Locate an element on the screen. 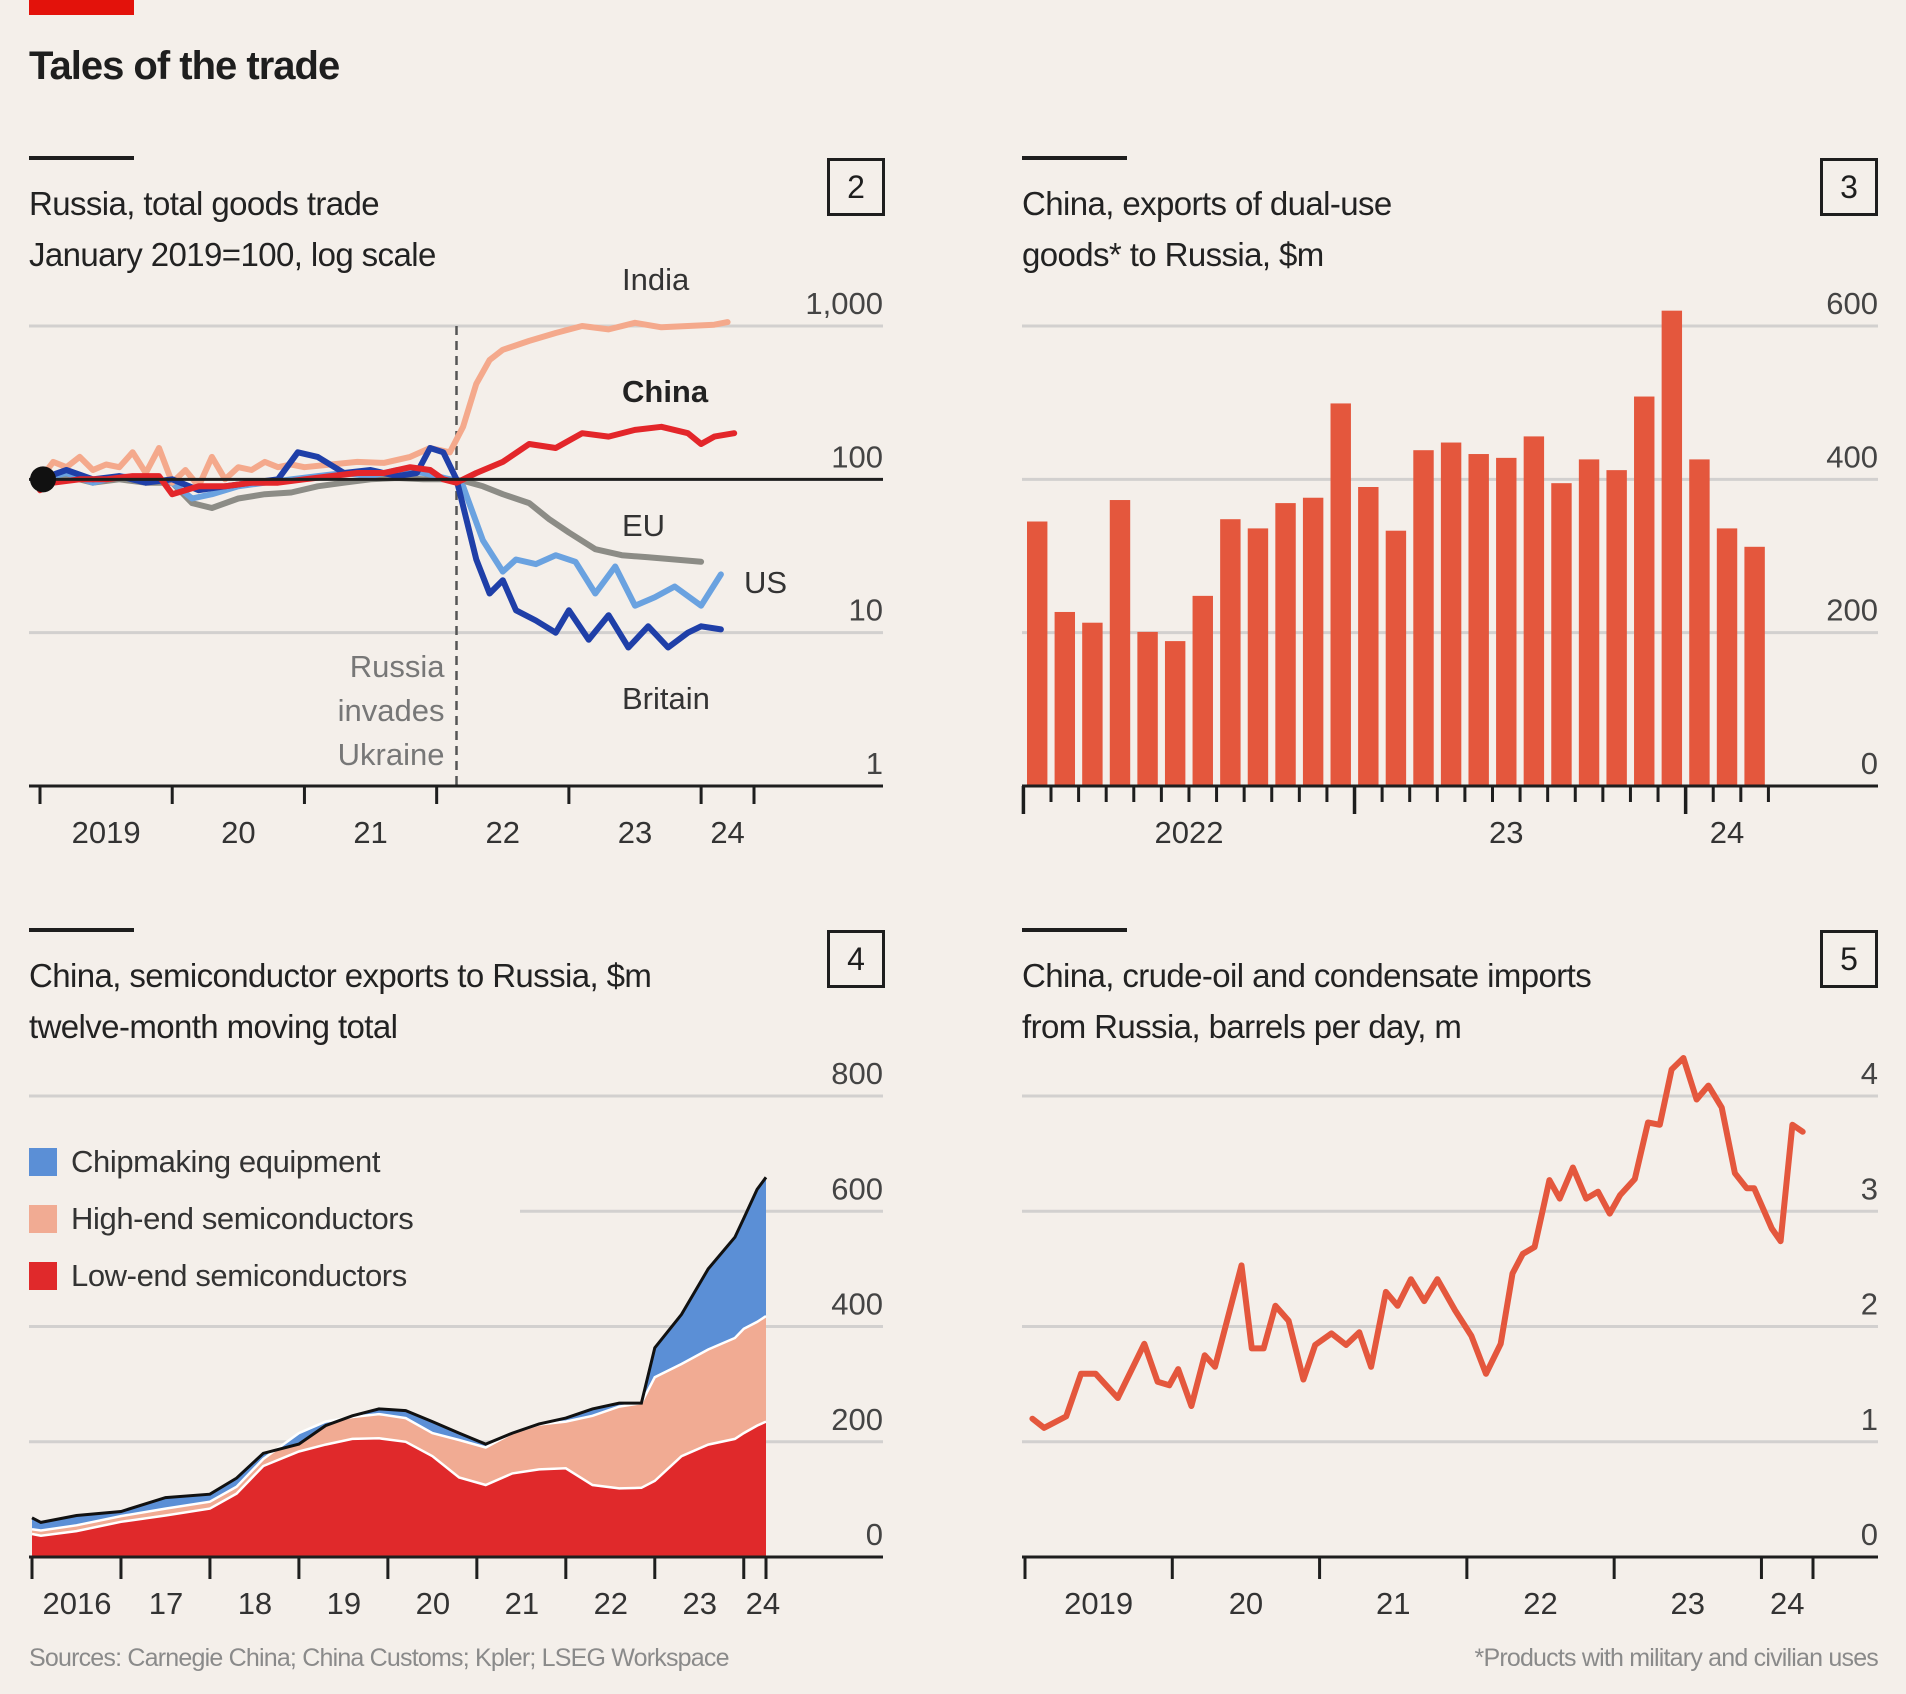 This screenshot has height=1694, width=1906. legend-swatch-lowend is located at coordinates (43, 1275).